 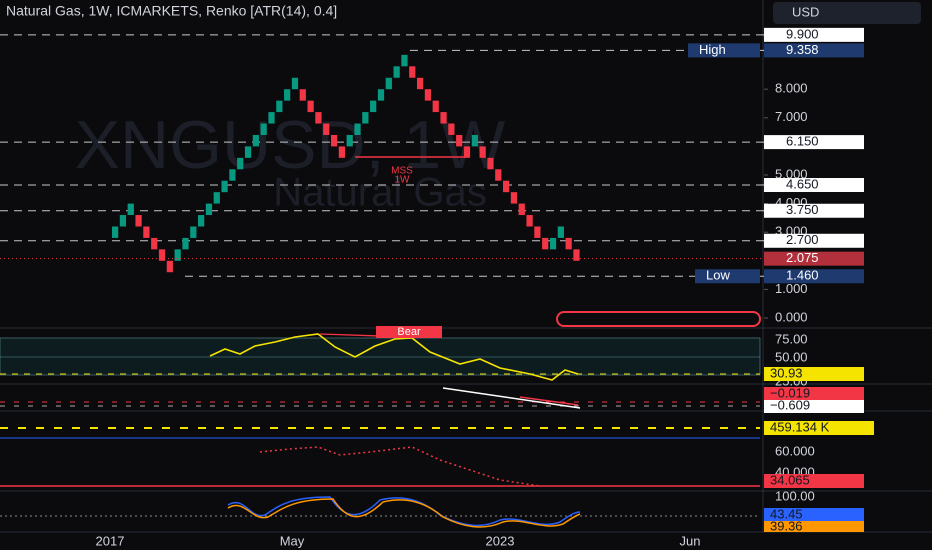 What do you see at coordinates (791, 316) in the screenshot?
I see `y-tick-label: 0.000` at bounding box center [791, 316].